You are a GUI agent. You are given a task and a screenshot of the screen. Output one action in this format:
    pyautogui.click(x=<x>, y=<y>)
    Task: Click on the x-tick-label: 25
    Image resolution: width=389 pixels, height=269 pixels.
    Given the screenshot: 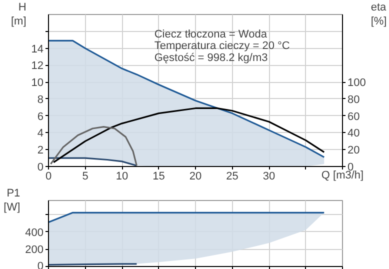 What is the action you would take?
    pyautogui.click(x=232, y=176)
    